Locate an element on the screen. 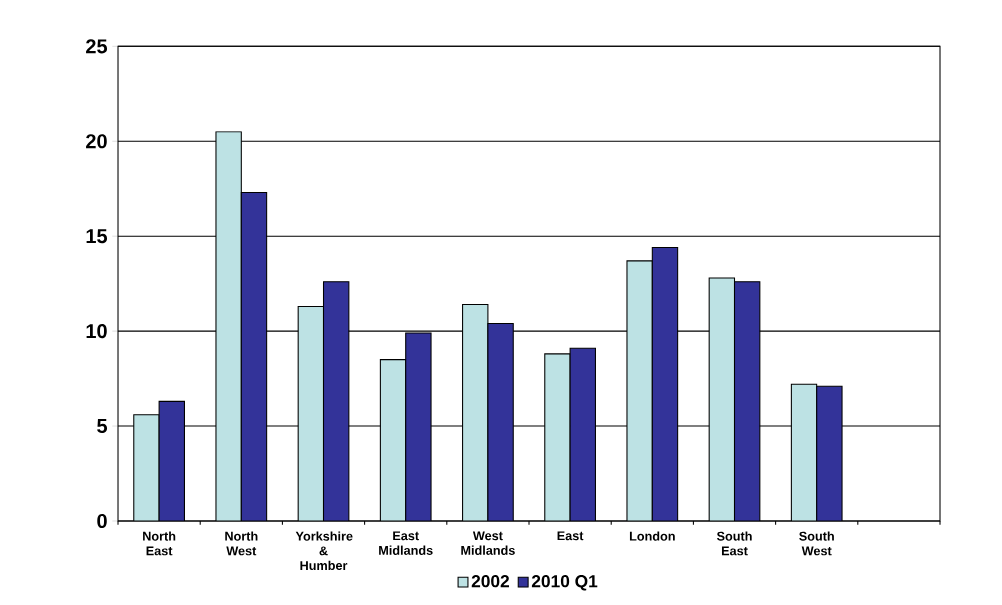 This screenshot has width=1002, height=605. x-tick-label: South West is located at coordinates (816, 543).